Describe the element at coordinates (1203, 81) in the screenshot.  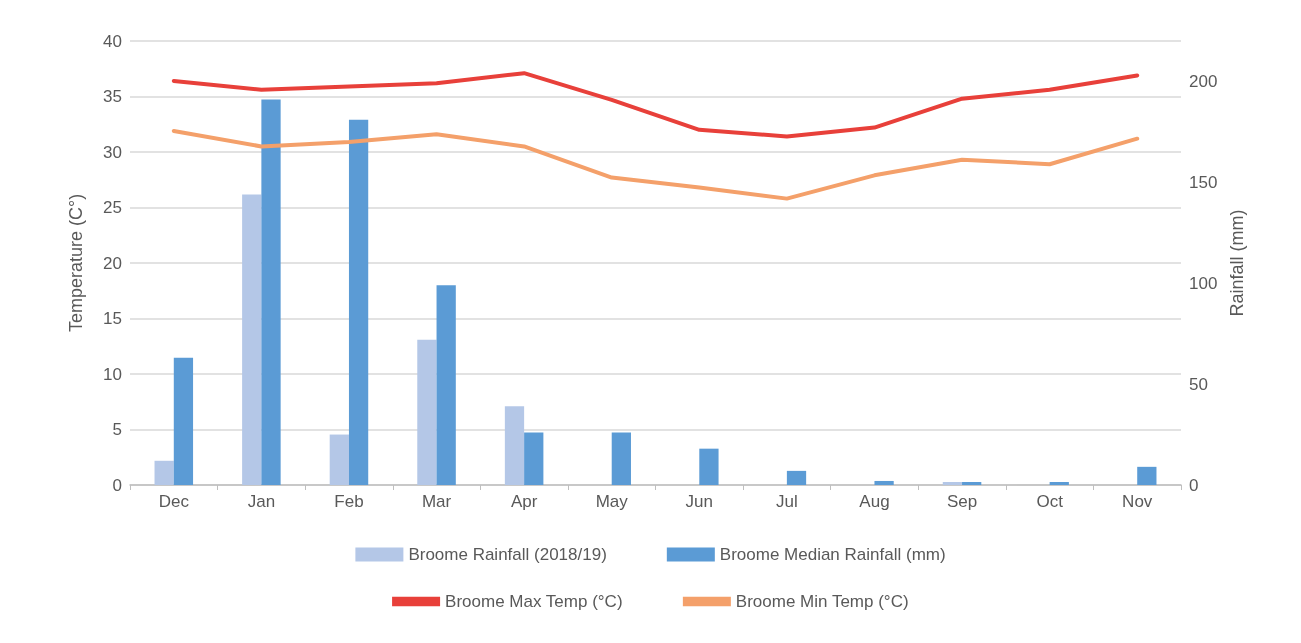
I see `y2-tick-label: 200` at that location.